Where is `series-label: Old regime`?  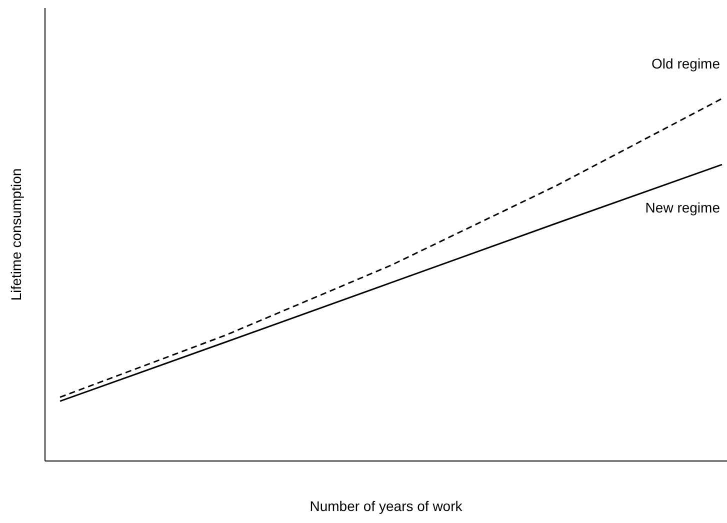 series-label: Old regime is located at coordinates (686, 64).